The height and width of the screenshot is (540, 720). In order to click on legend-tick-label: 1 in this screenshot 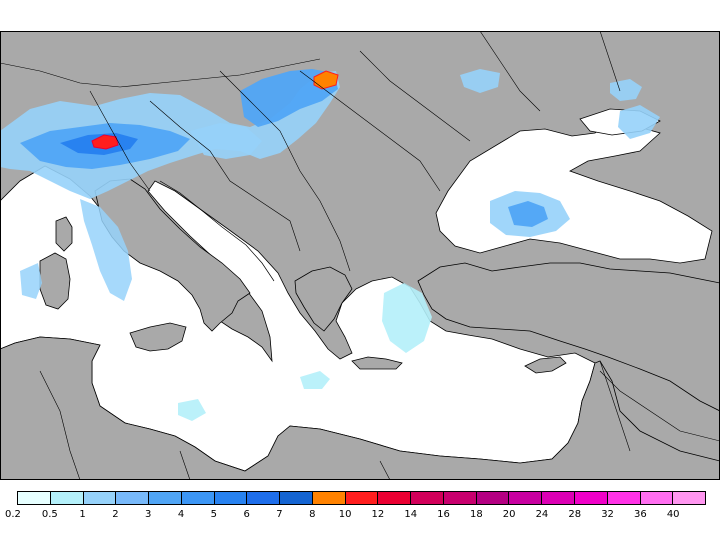, I will do `click(82, 514)`.